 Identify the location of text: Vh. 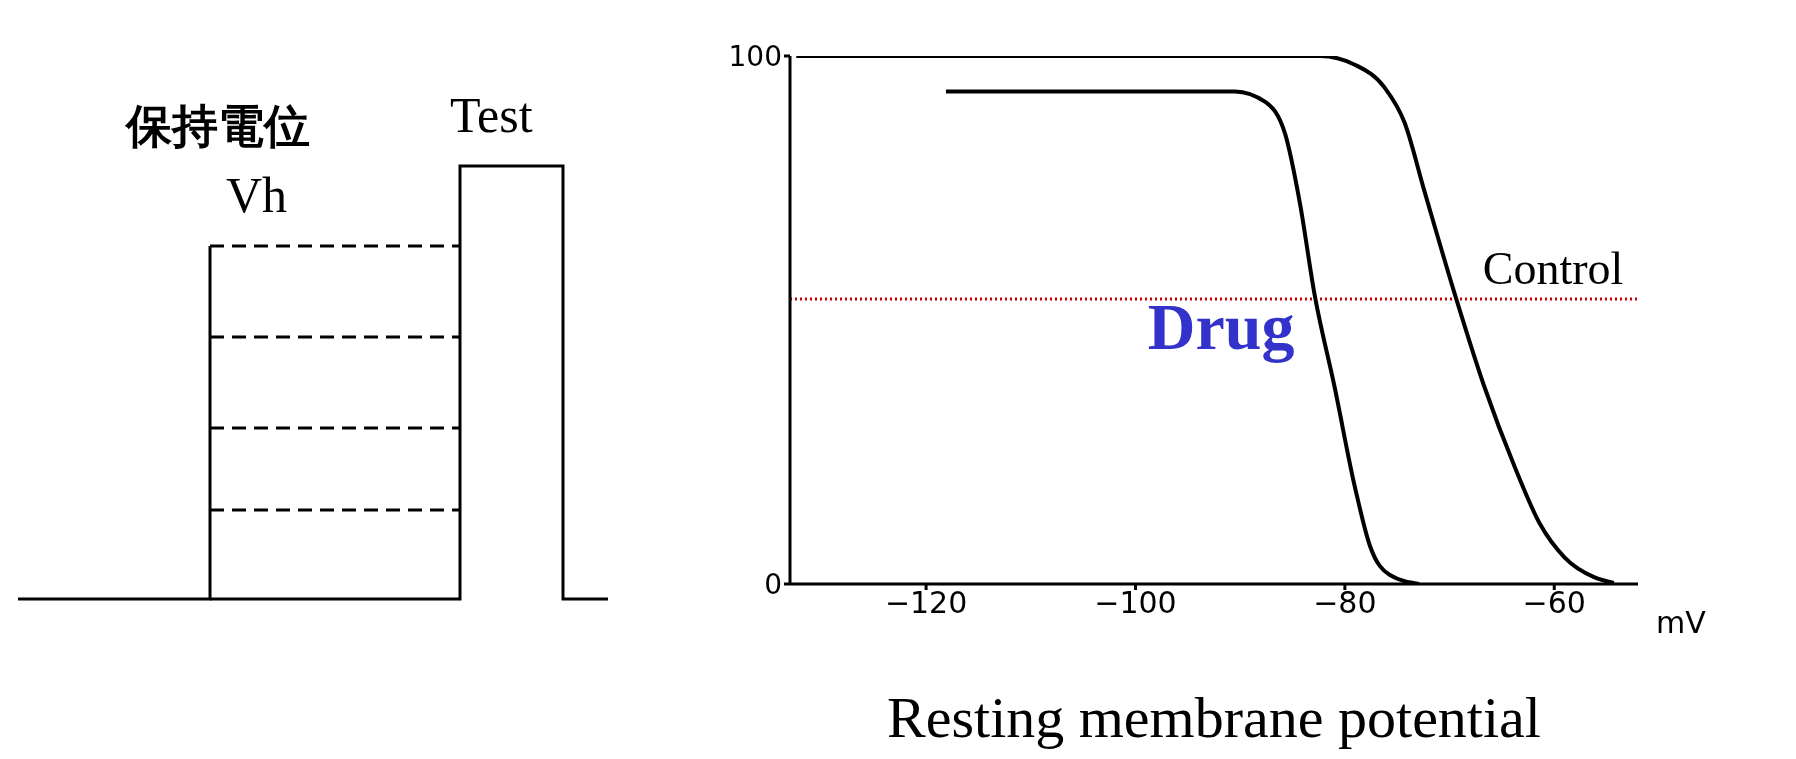
(257, 195).